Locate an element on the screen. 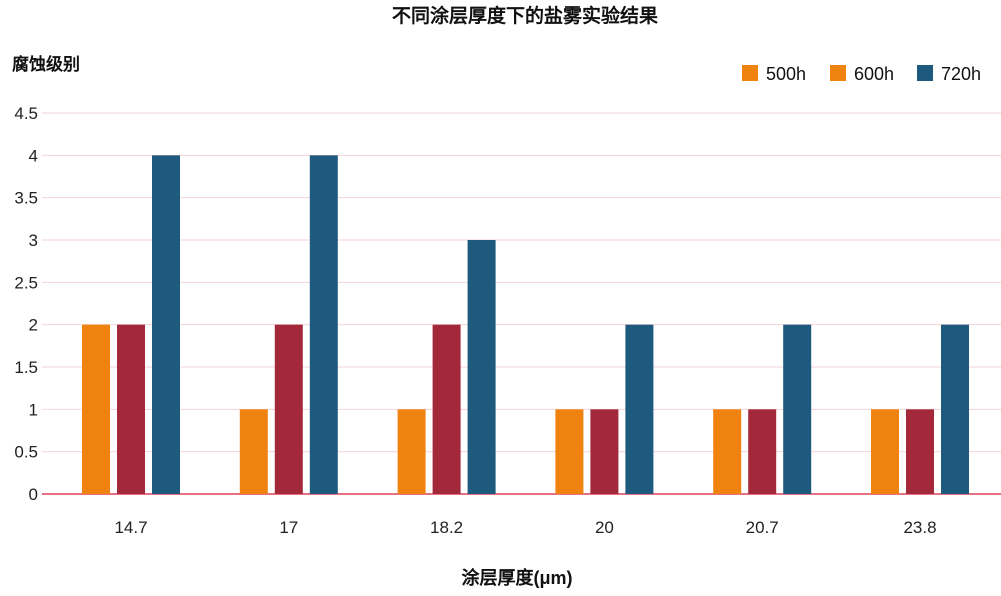 The width and height of the screenshot is (1001, 596). legend-label: 500h is located at coordinates (786, 74).